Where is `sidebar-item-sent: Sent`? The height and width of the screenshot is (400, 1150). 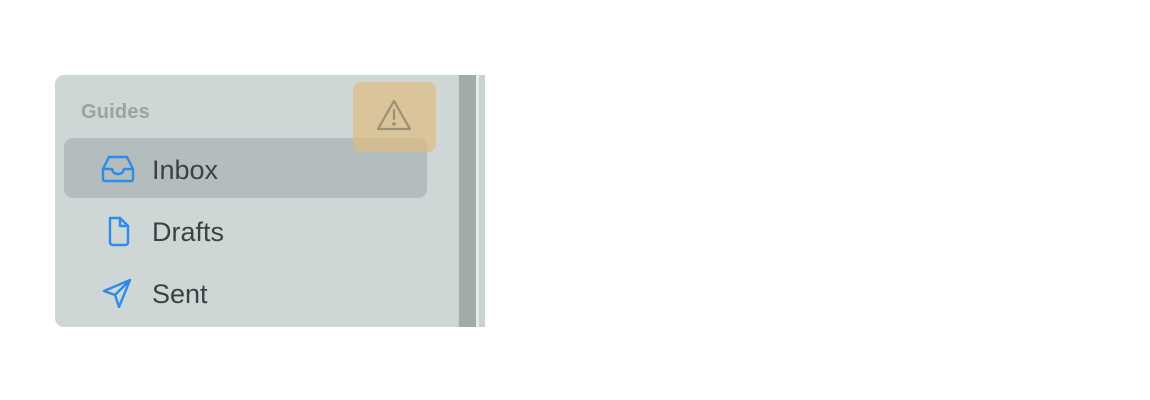 sidebar-item-sent: Sent is located at coordinates (245, 292).